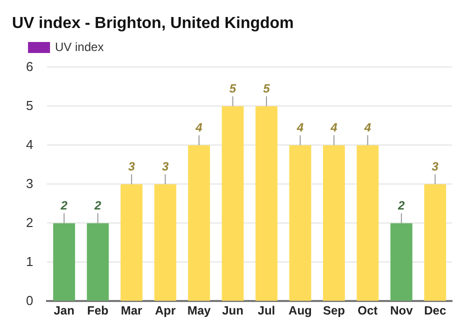 This screenshot has width=474, height=331. What do you see at coordinates (402, 311) in the screenshot?
I see `x-tick-label: Nov` at bounding box center [402, 311].